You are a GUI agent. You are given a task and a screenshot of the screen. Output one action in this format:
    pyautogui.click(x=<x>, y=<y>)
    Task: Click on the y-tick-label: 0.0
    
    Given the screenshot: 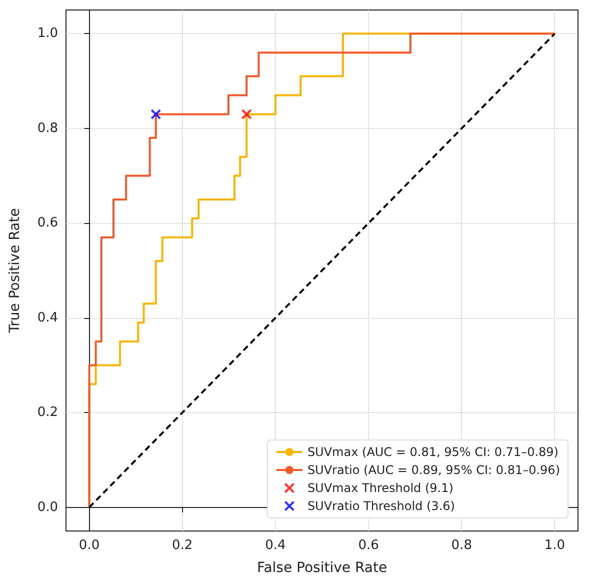 What is the action you would take?
    pyautogui.click(x=47, y=507)
    